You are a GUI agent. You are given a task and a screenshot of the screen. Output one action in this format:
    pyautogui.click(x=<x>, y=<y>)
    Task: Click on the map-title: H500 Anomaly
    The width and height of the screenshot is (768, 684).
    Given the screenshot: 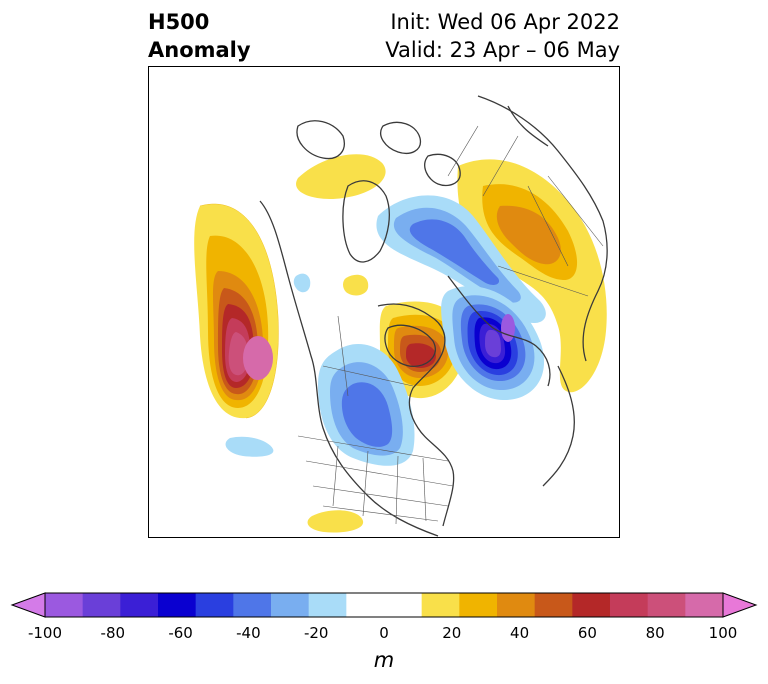 What is the action you would take?
    pyautogui.click(x=199, y=36)
    